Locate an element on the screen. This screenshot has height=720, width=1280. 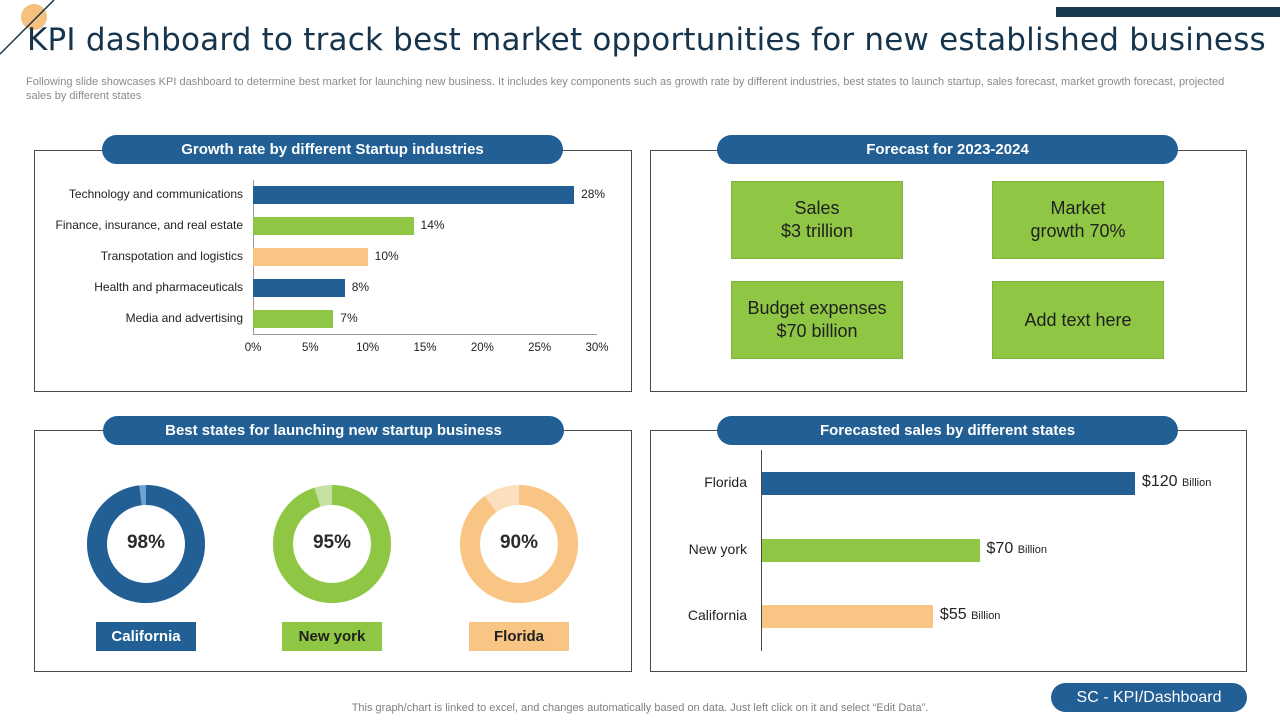
kpi-placeholder-text: Add text here is located at coordinates (1078, 319).